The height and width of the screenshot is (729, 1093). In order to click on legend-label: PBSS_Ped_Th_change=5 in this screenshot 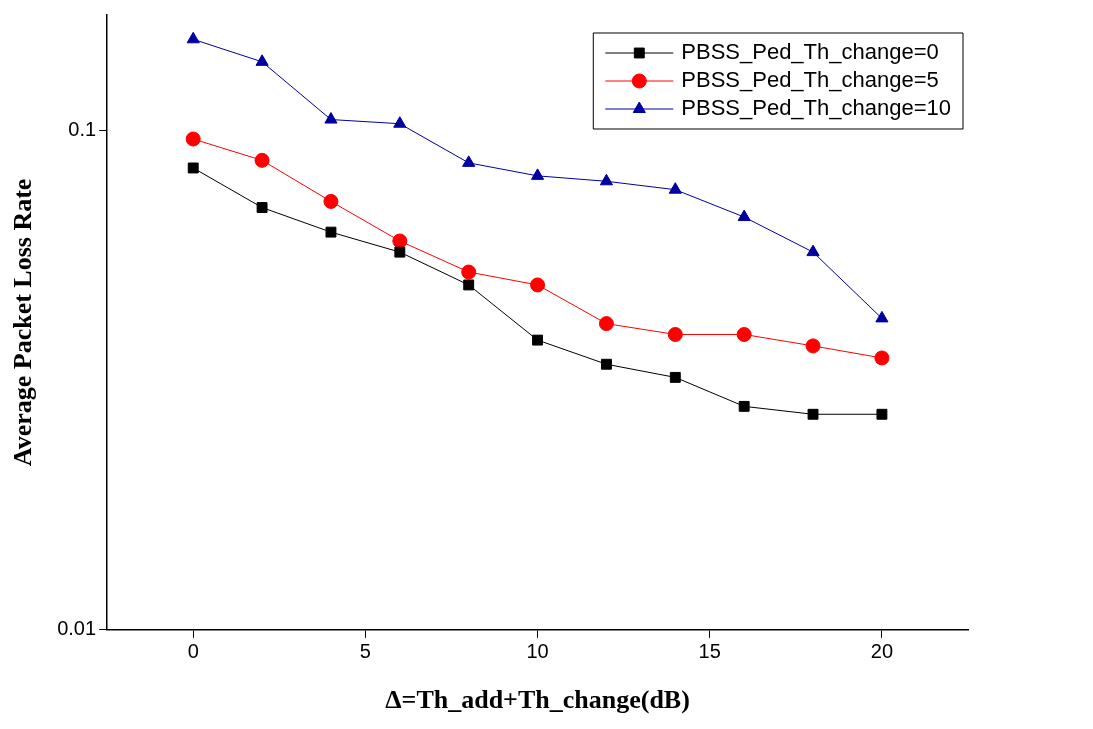, I will do `click(810, 80)`.